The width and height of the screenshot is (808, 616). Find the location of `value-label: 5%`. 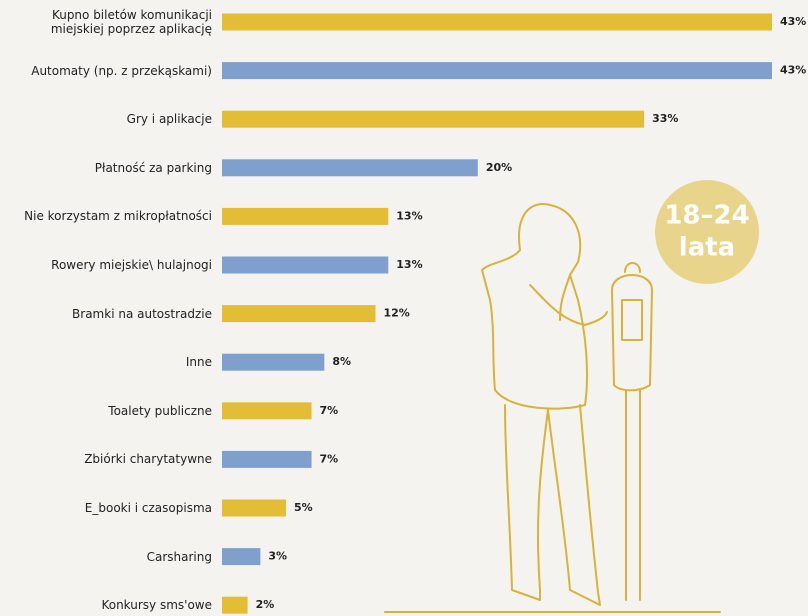

value-label: 5% is located at coordinates (303, 507).